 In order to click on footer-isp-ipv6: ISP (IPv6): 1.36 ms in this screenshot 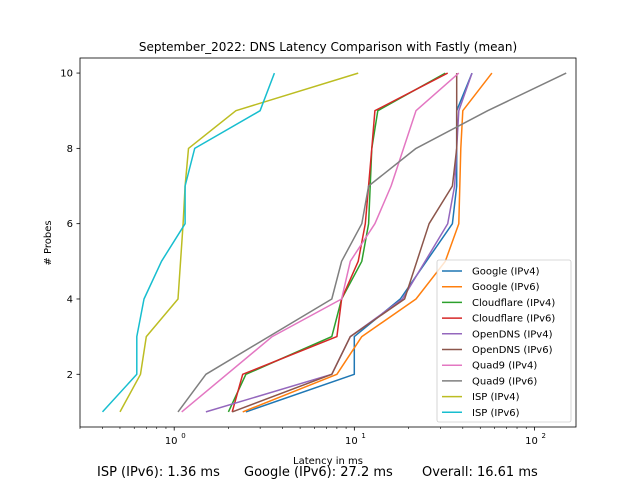, I will do `click(158, 472)`.